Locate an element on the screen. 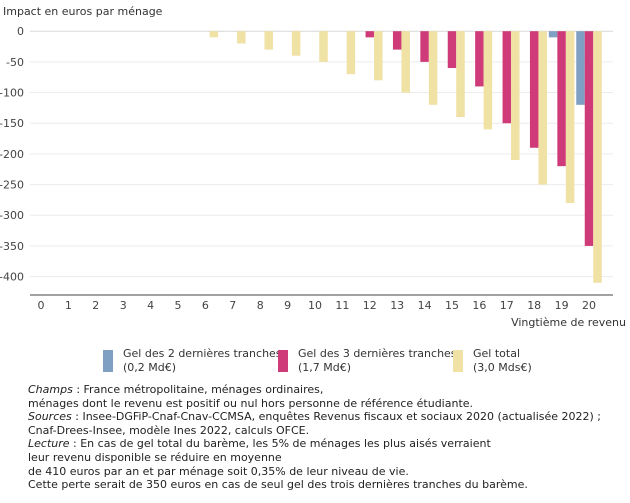  x-tick-label: 12 is located at coordinates (370, 305).